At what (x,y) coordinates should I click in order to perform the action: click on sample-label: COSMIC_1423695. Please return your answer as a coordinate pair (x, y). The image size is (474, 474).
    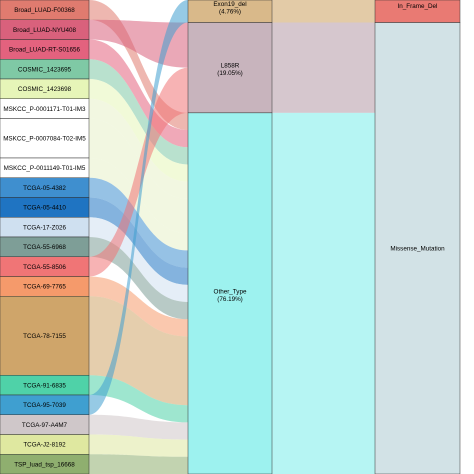
    Looking at the image, I should click on (45, 69).